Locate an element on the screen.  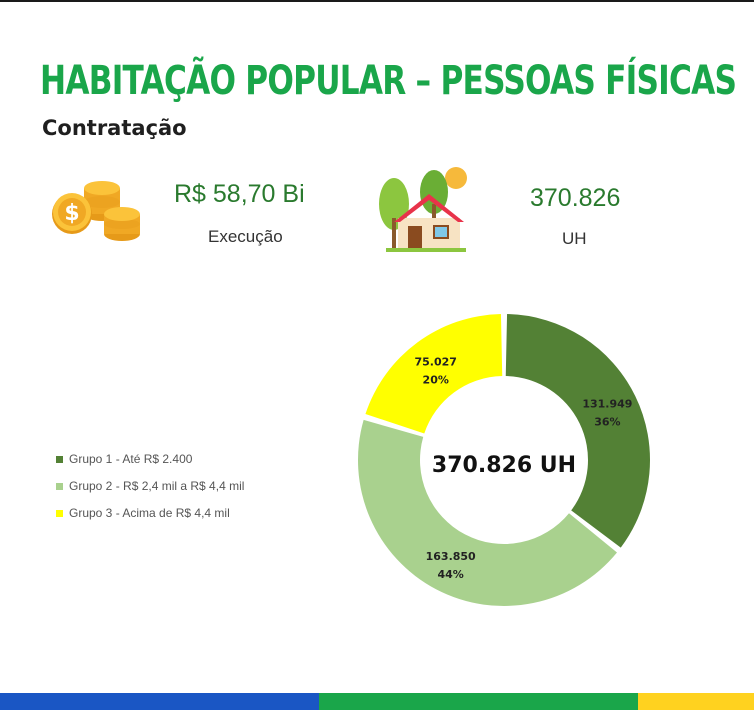
kpi-uh-label: UH is located at coordinates (574, 238).